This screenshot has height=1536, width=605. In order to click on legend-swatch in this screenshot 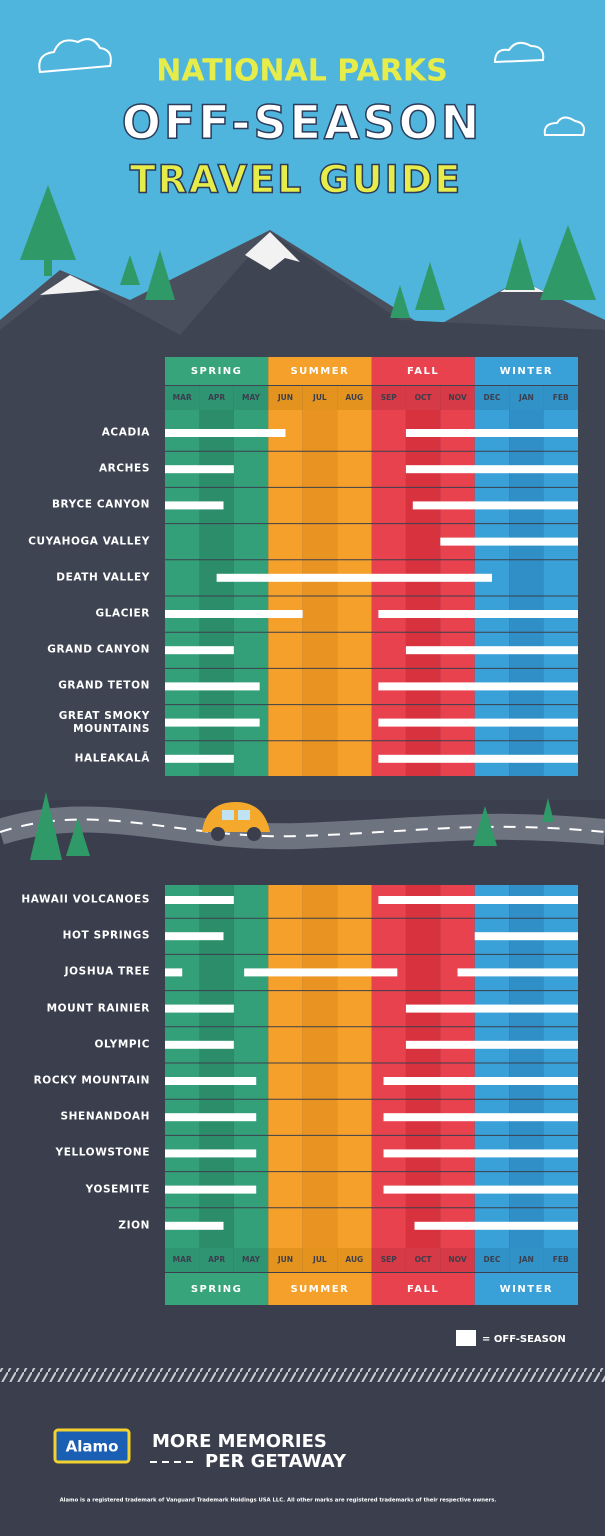, I will do `click(466, 1338)`.